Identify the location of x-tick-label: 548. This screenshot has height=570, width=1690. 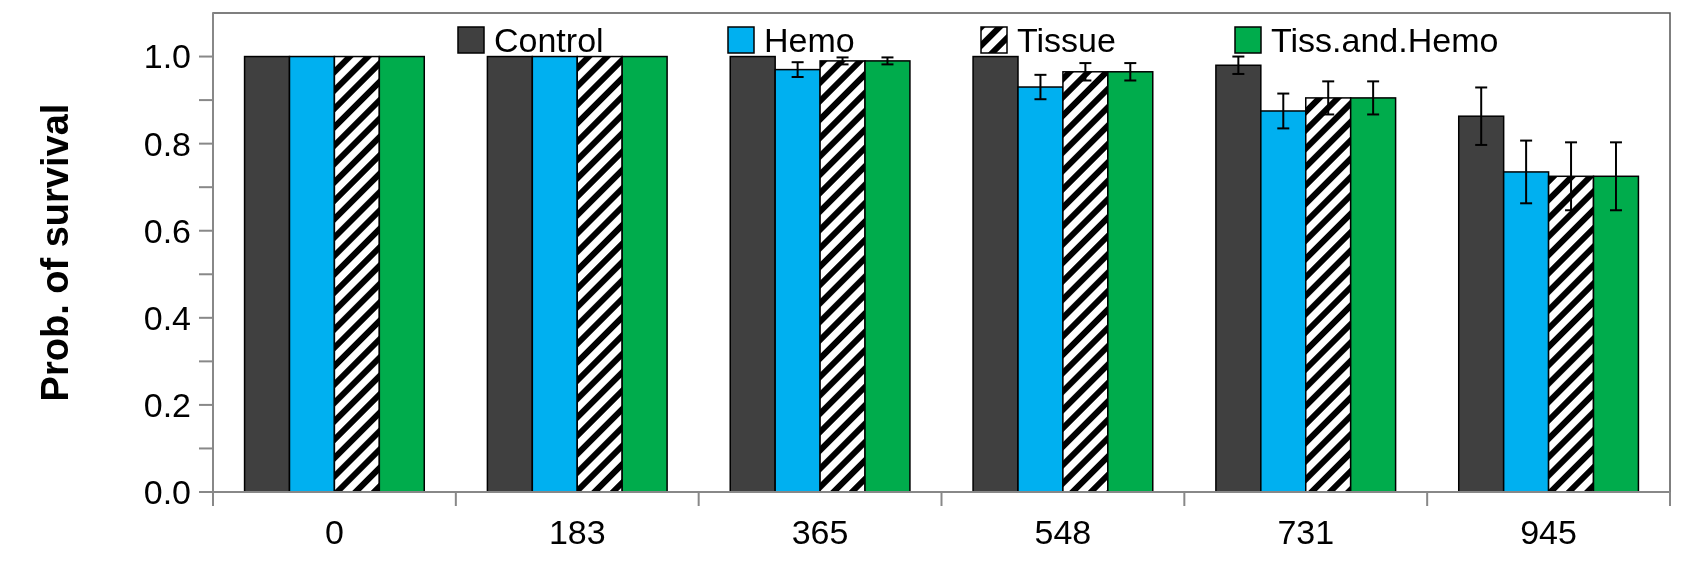
(1063, 532).